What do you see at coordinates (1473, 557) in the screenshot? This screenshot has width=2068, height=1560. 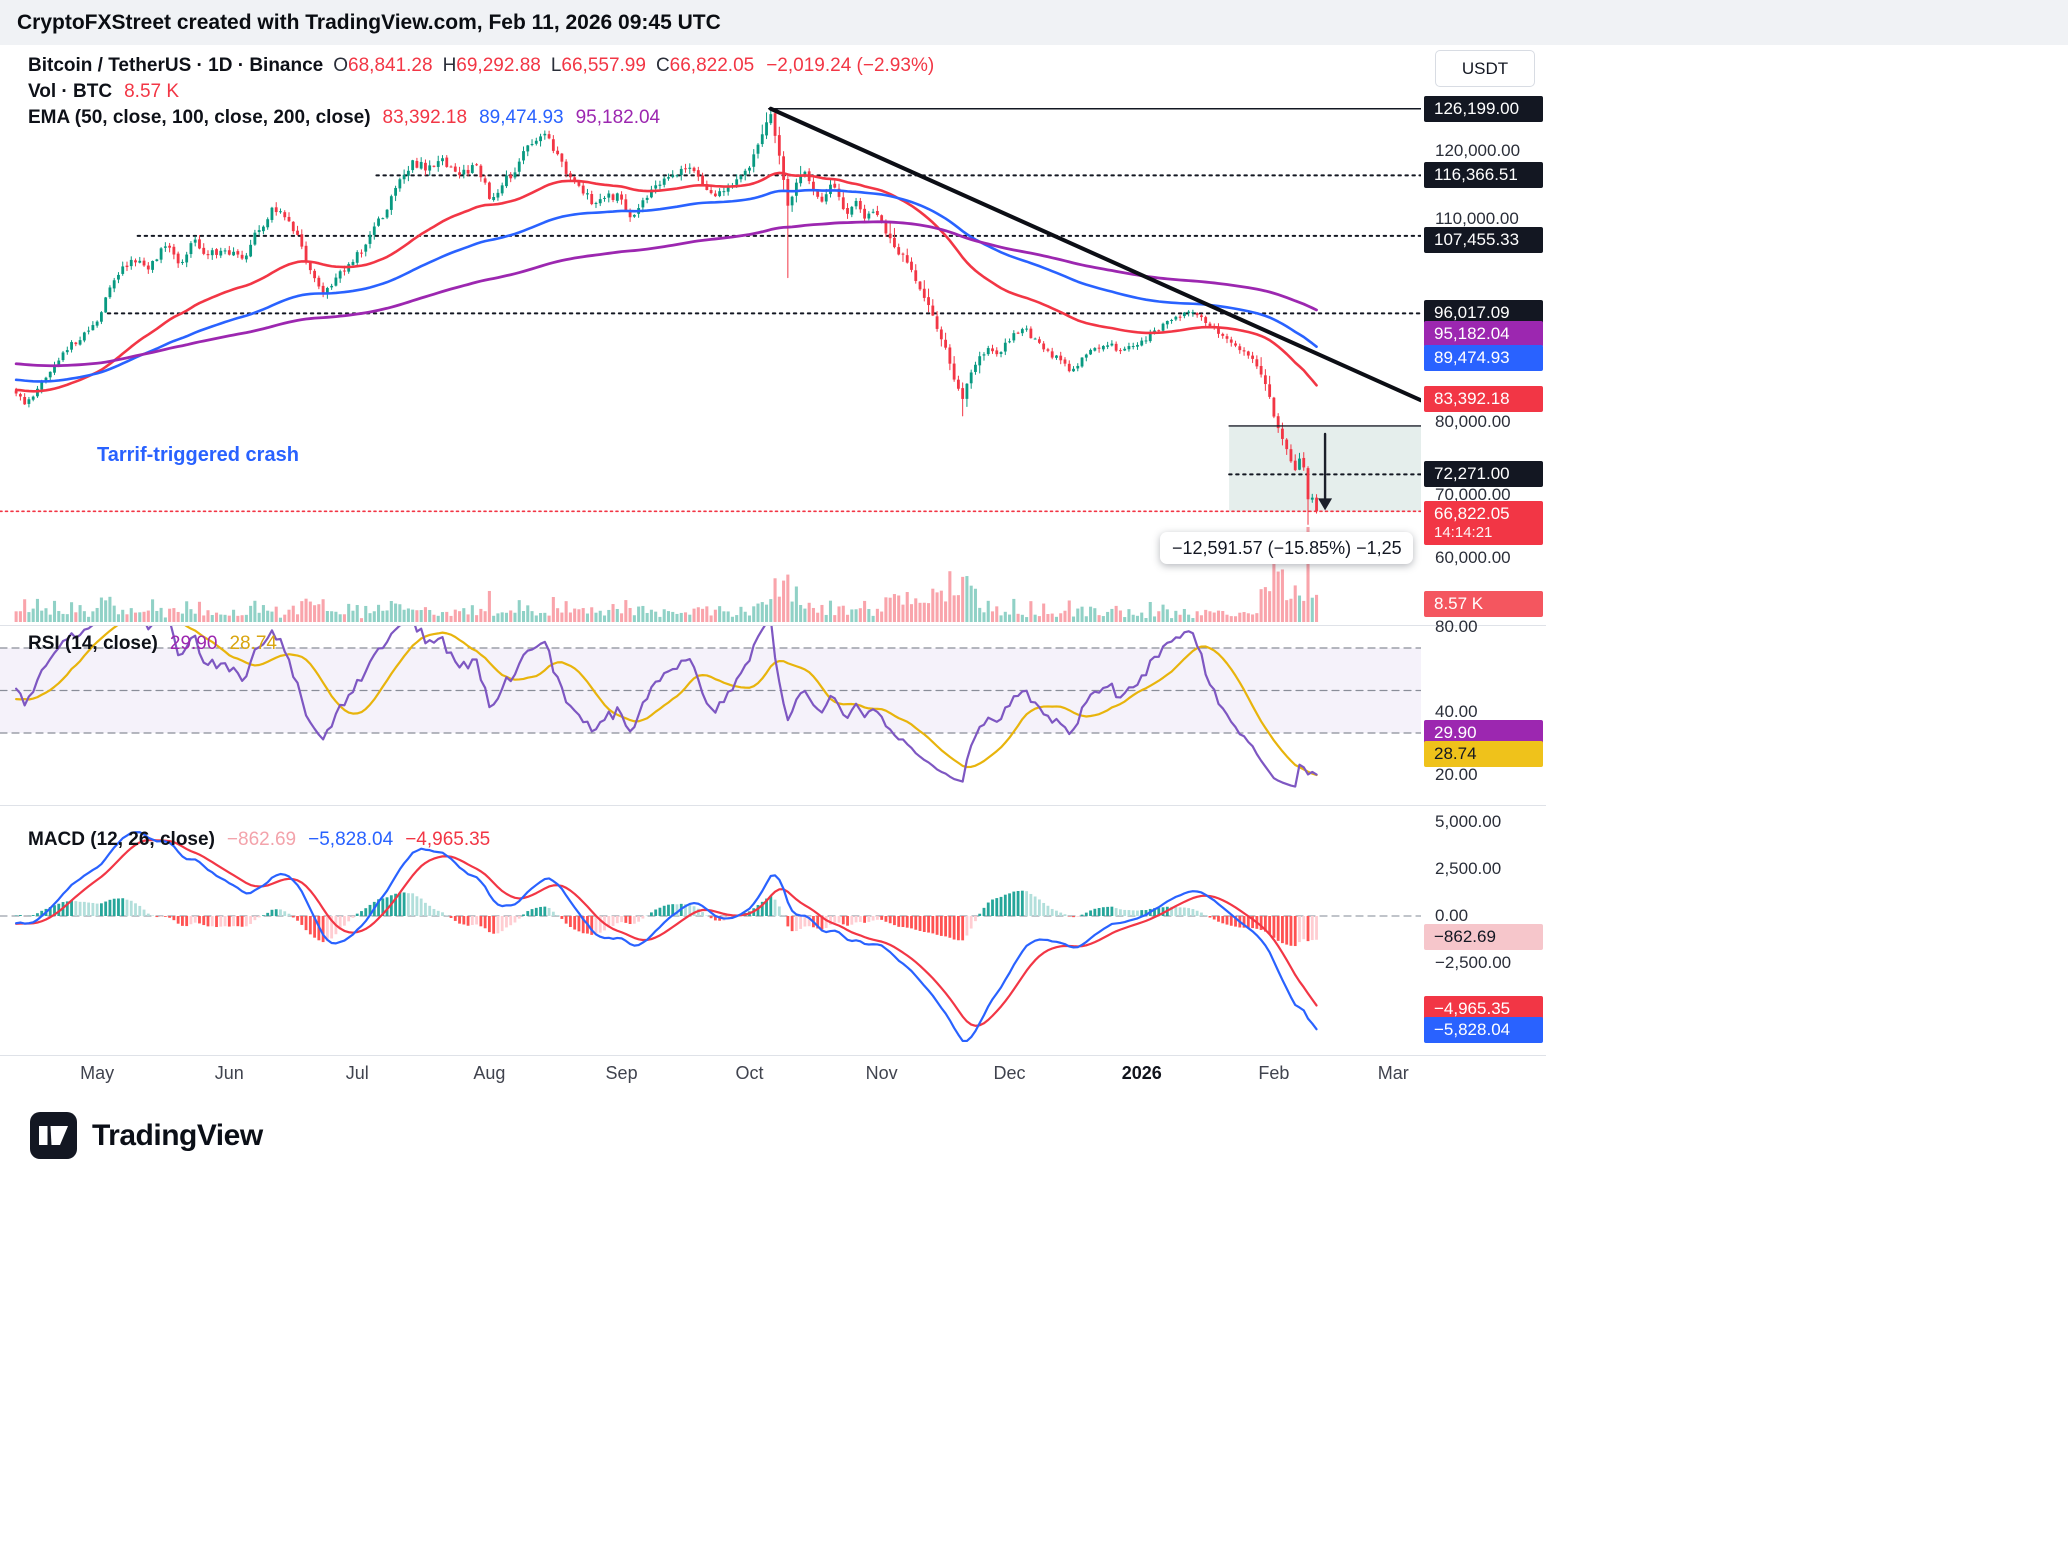 I see `axis-label-plain: 60,000.00` at bounding box center [1473, 557].